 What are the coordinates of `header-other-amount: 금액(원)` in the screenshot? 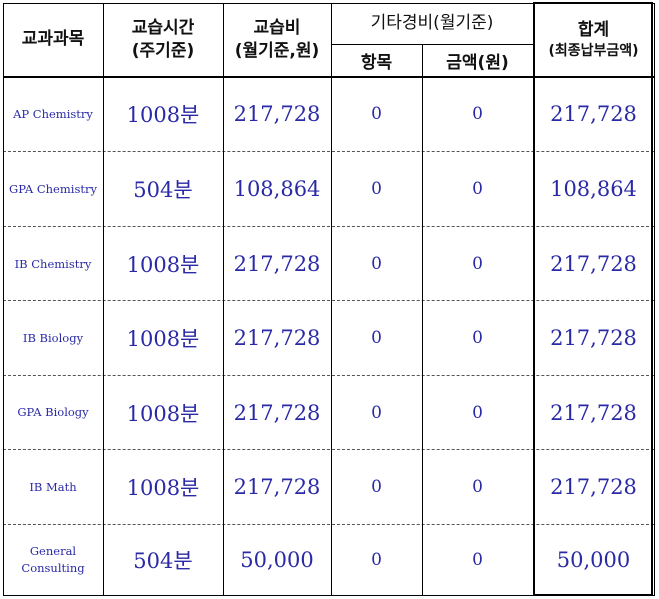 It's located at (477, 60).